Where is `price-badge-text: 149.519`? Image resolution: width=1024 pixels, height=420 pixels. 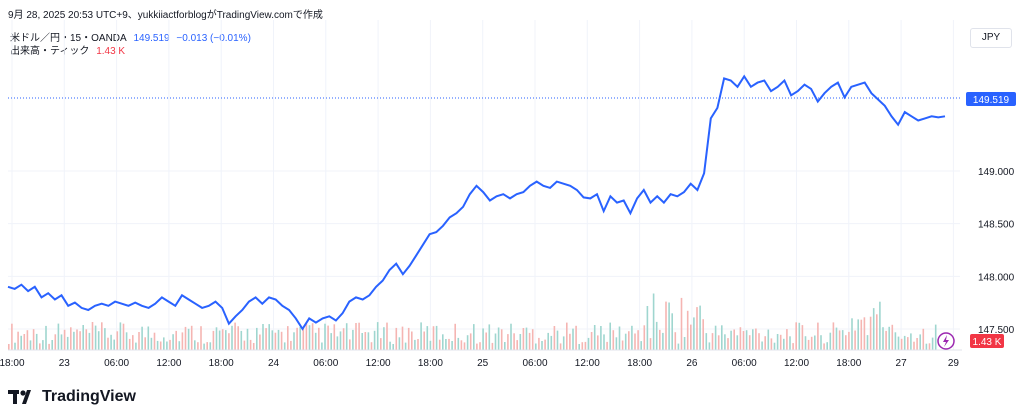 price-badge-text: 149.519 is located at coordinates (991, 100).